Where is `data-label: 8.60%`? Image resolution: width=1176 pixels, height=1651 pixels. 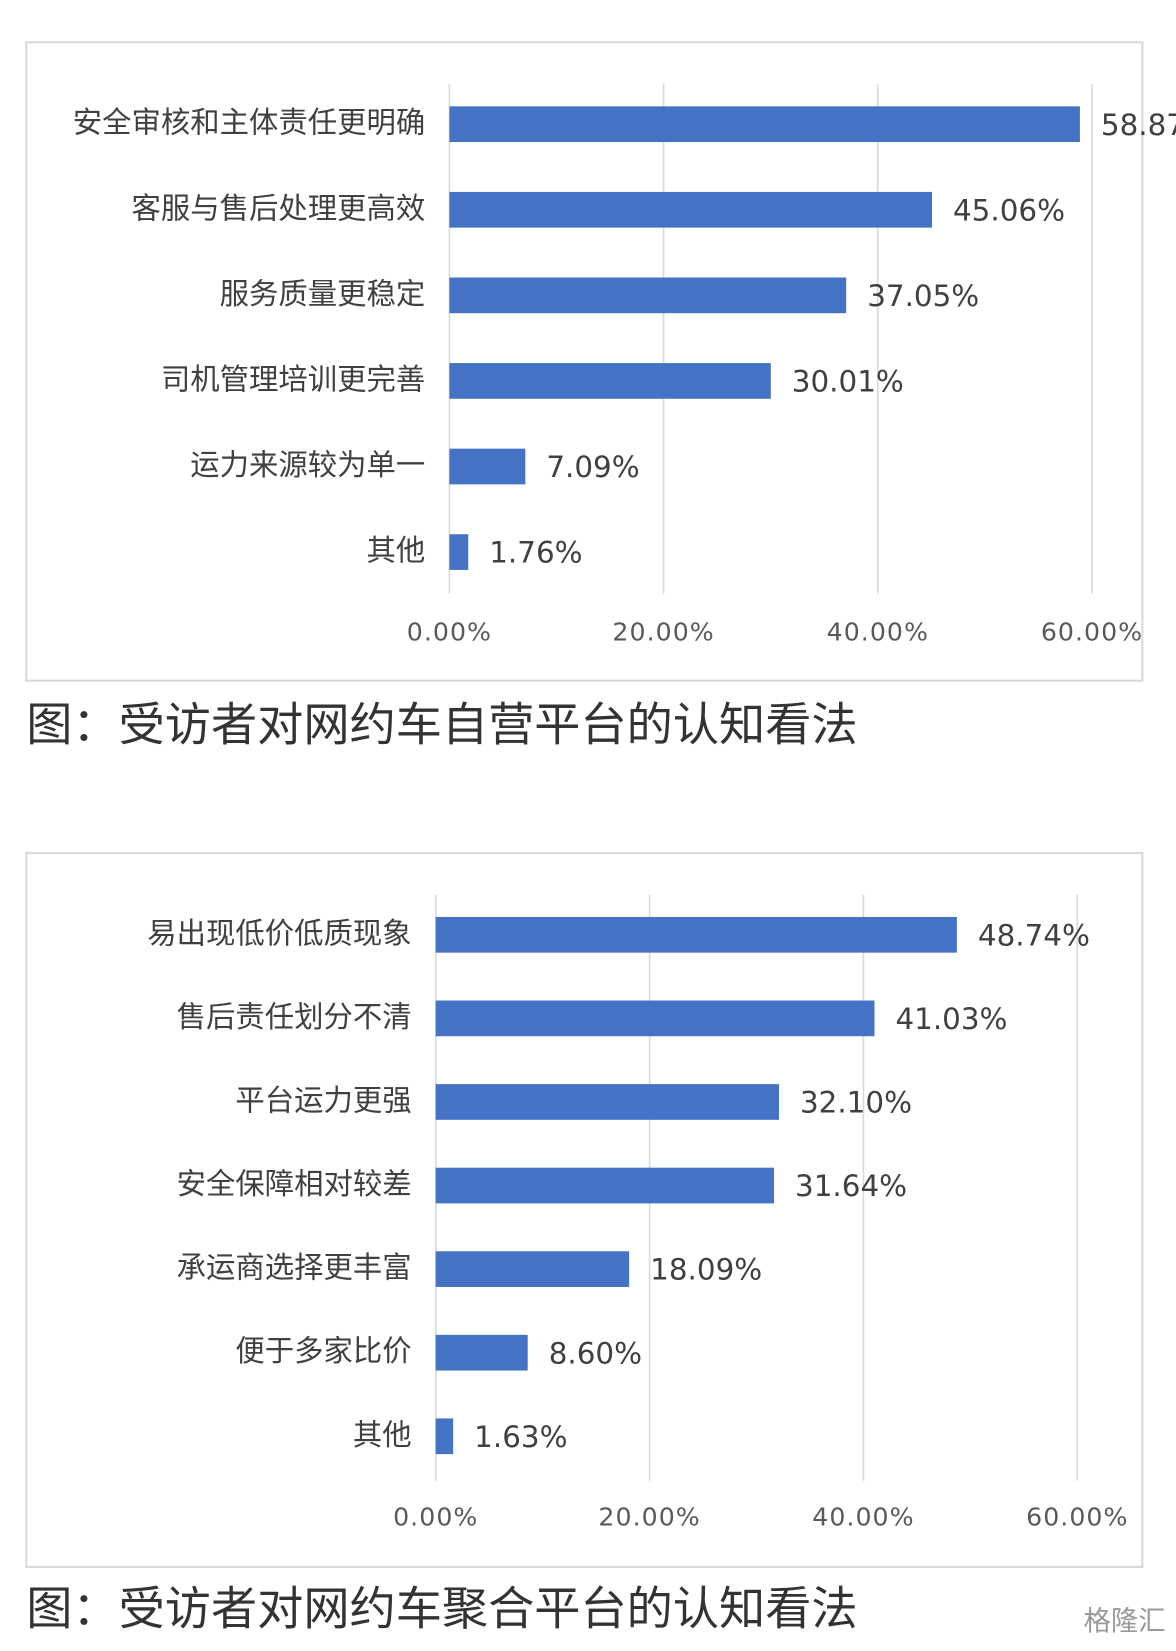
data-label: 8.60% is located at coordinates (595, 1353).